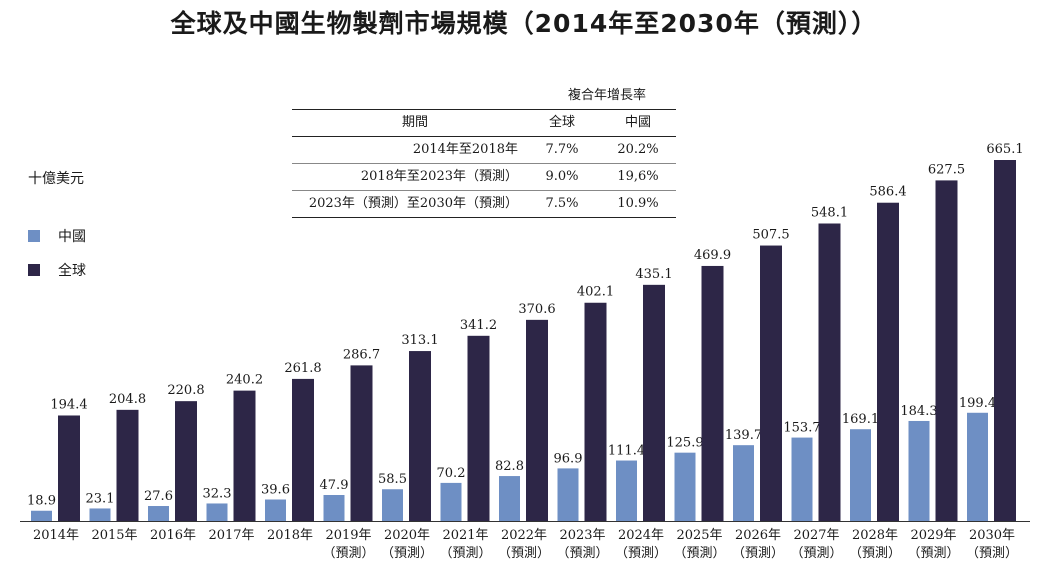 The height and width of the screenshot is (573, 1048). Describe the element at coordinates (770, 235) in the screenshot. I see `data-label-global: 507.5` at that location.